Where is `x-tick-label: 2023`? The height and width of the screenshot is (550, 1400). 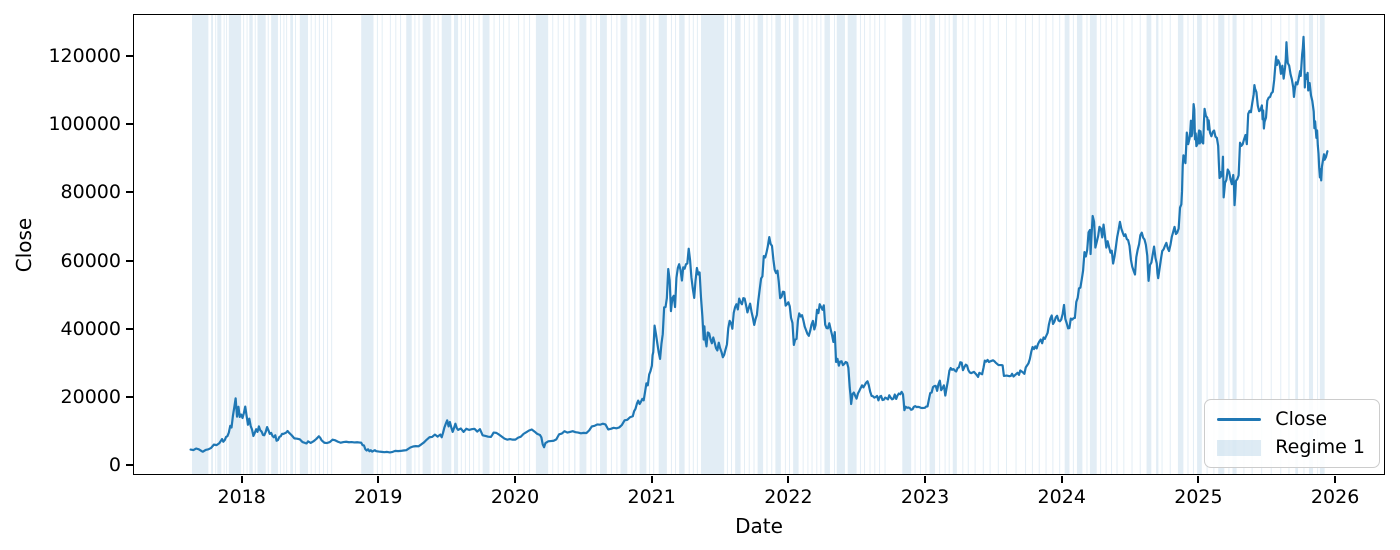
x-tick-label: 2023 is located at coordinates (925, 497).